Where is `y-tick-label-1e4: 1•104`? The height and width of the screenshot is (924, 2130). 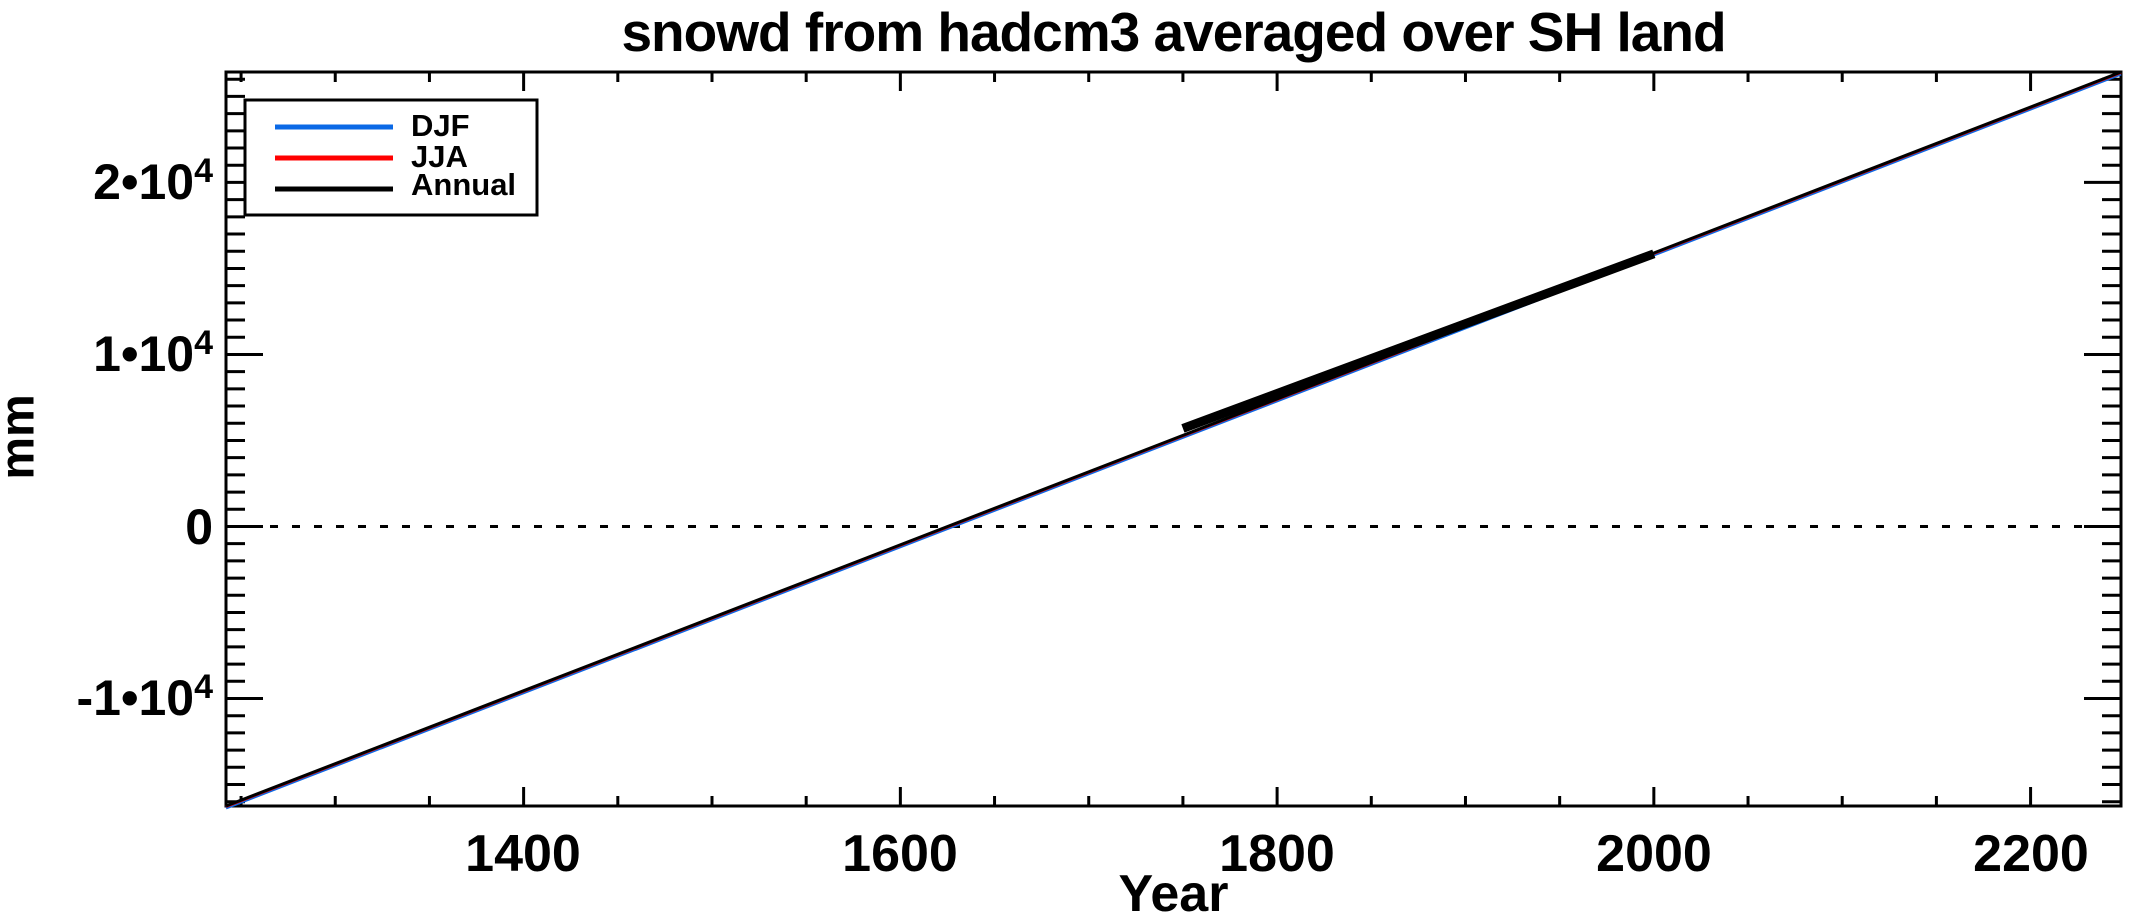
y-tick-label-1e4: 1•104 is located at coordinates (153, 354).